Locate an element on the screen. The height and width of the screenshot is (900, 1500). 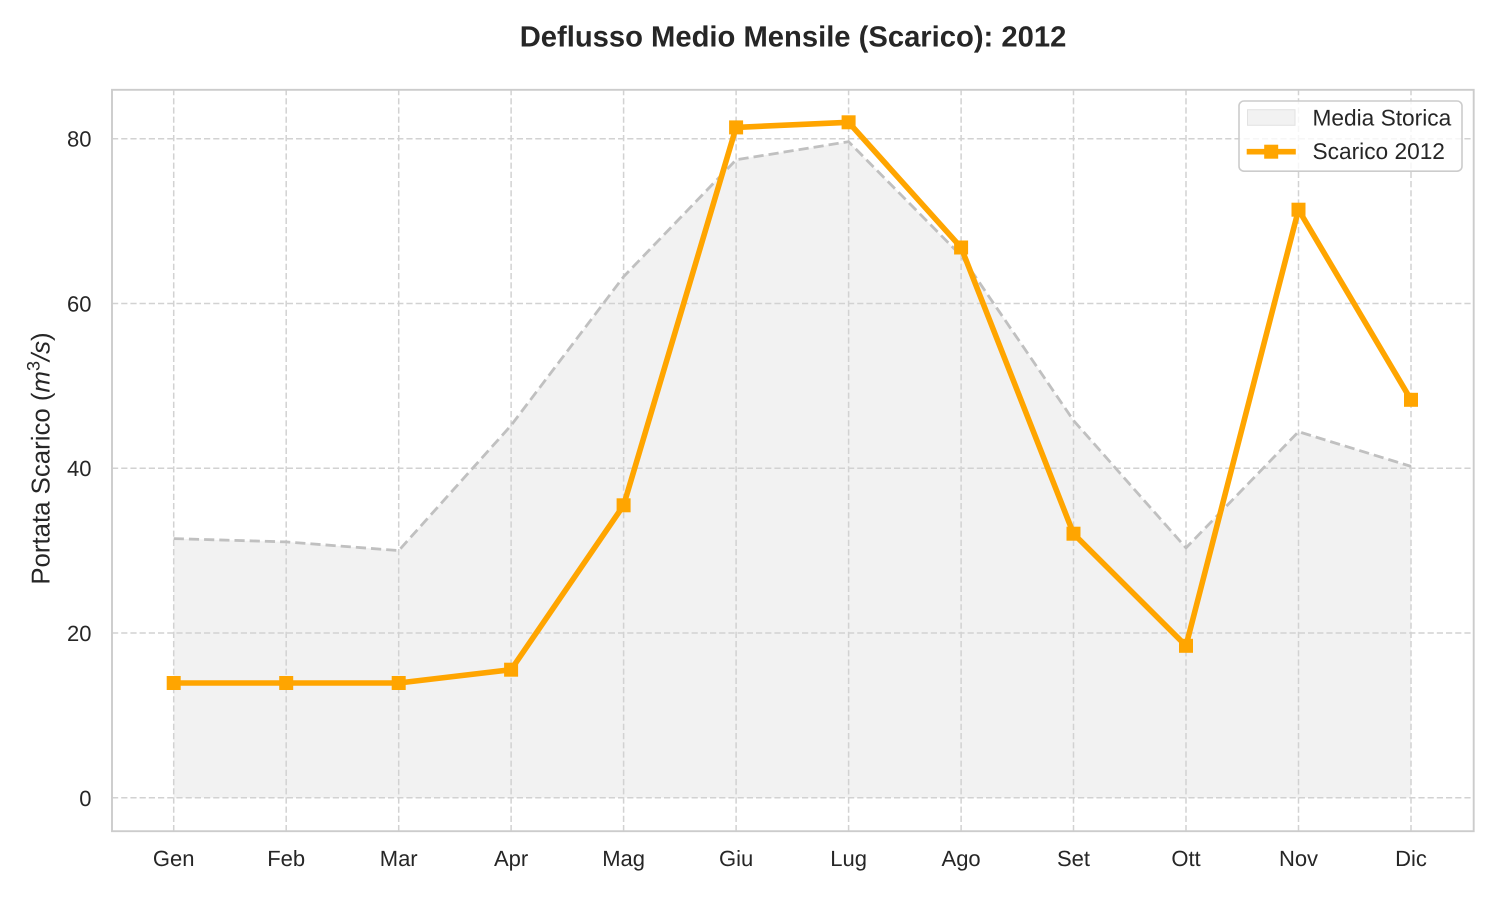
svg-text: Media Storica is located at coordinates (1382, 118).